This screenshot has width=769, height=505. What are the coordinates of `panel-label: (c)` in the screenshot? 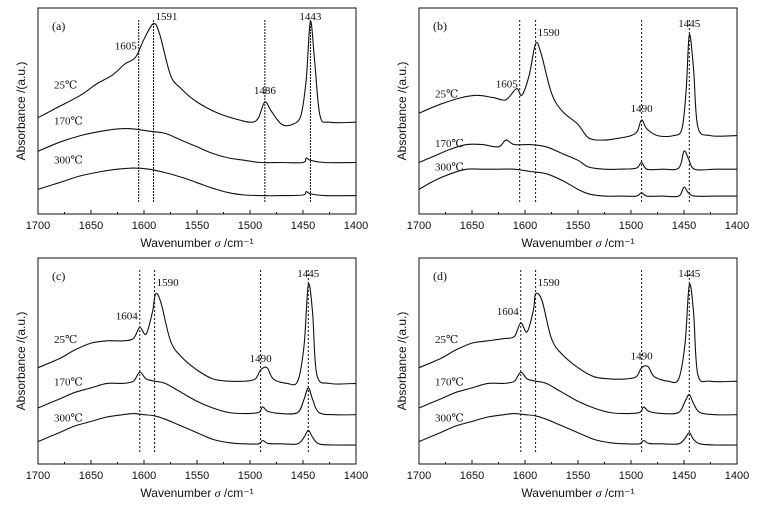 It's located at (58, 276).